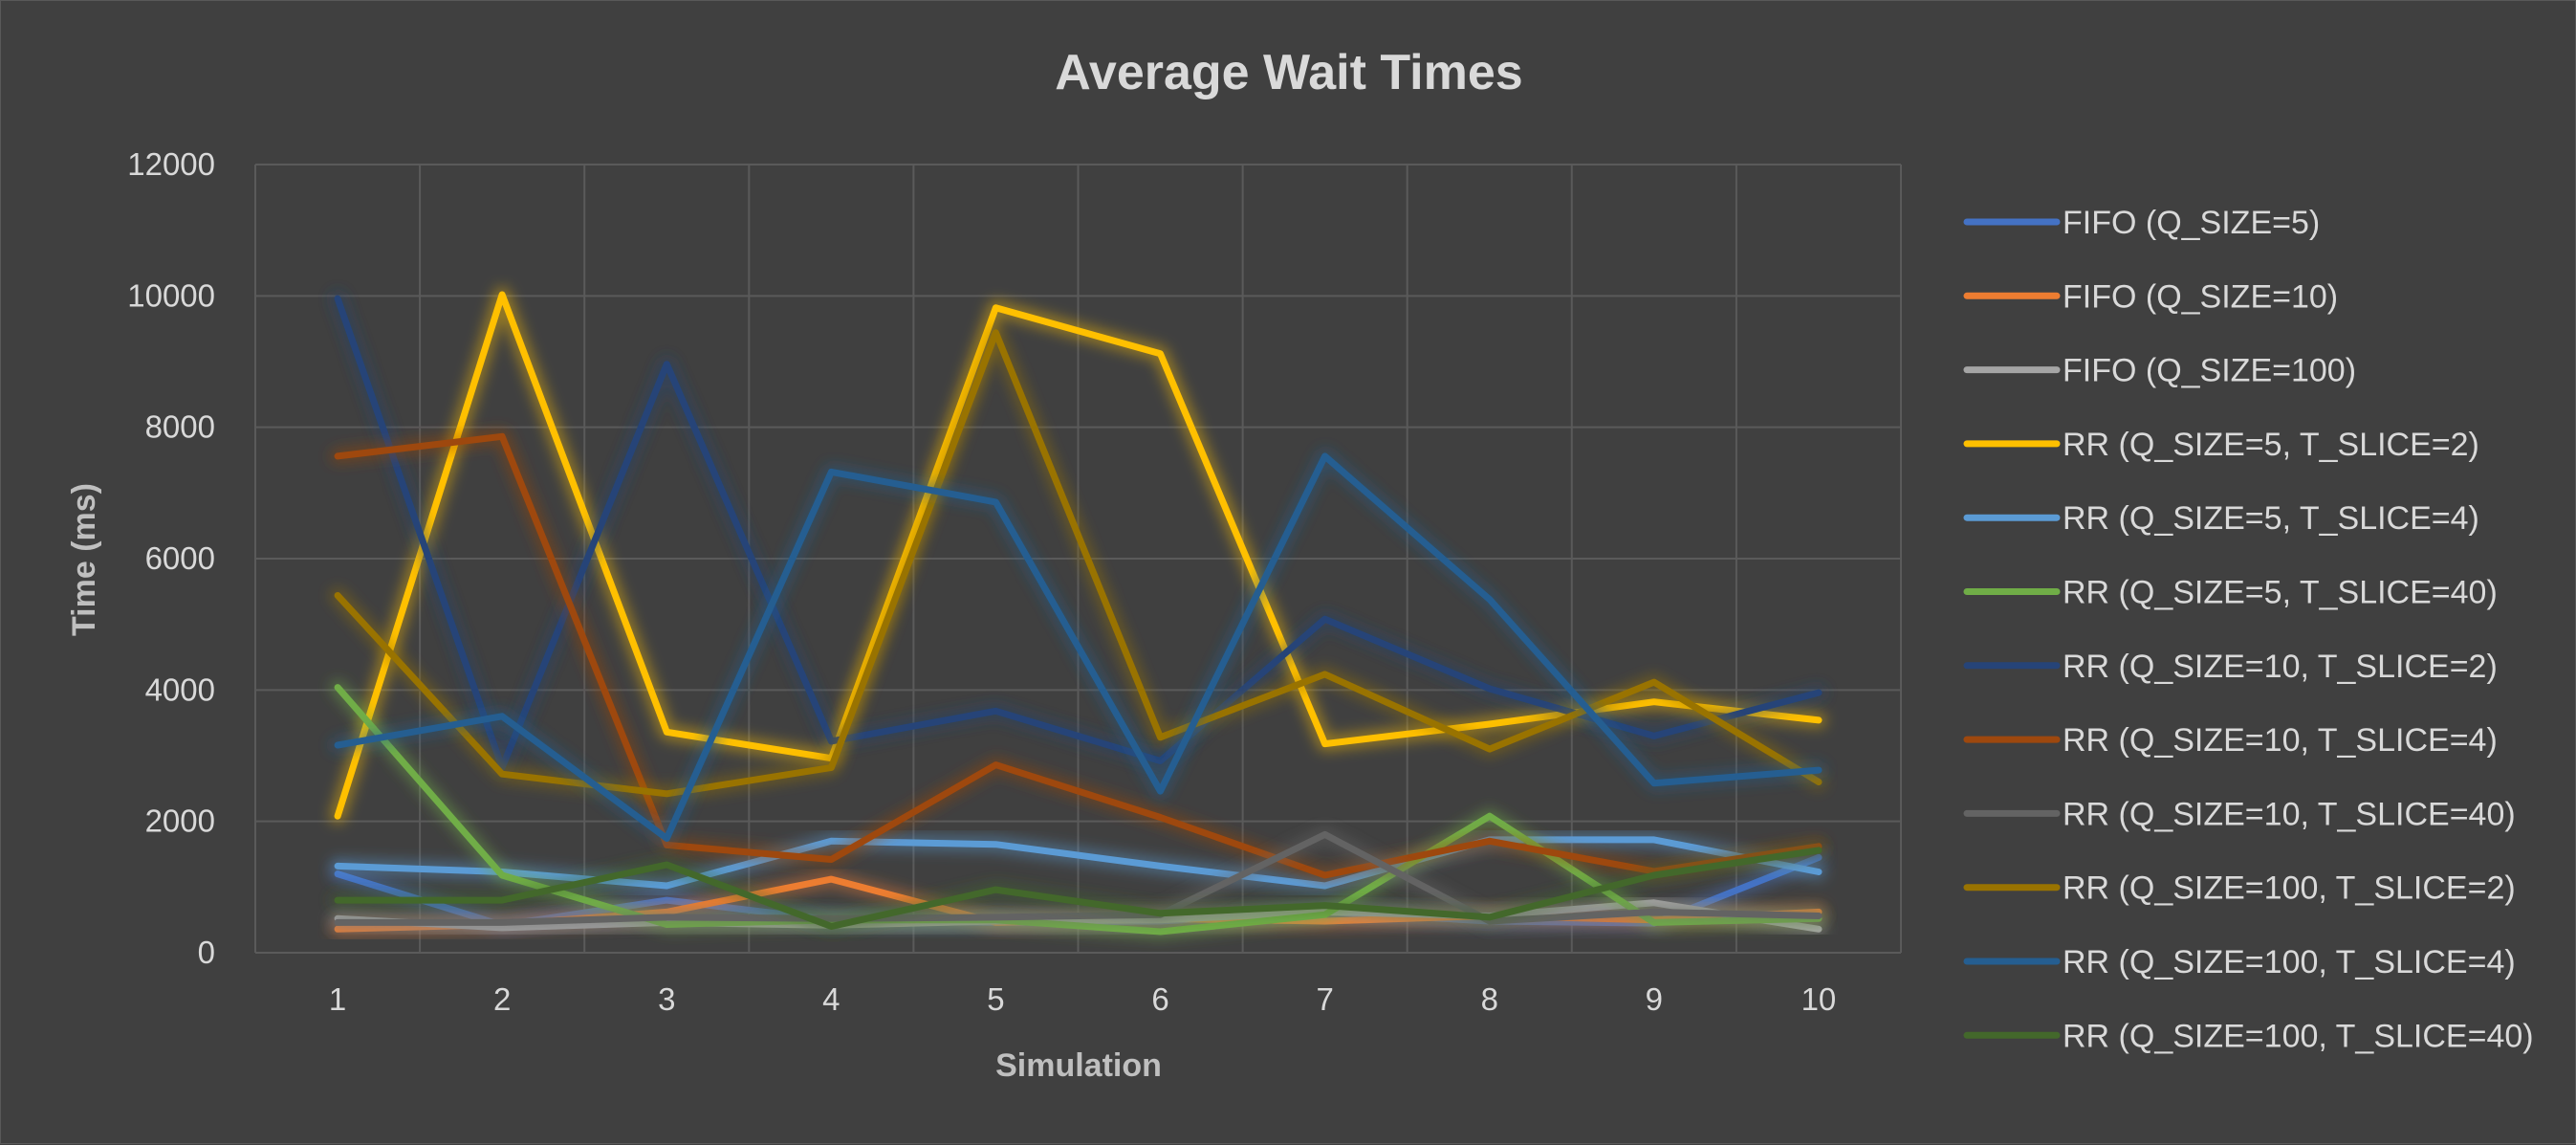  What do you see at coordinates (180, 689) in the screenshot?
I see `y-tick-label: 4000` at bounding box center [180, 689].